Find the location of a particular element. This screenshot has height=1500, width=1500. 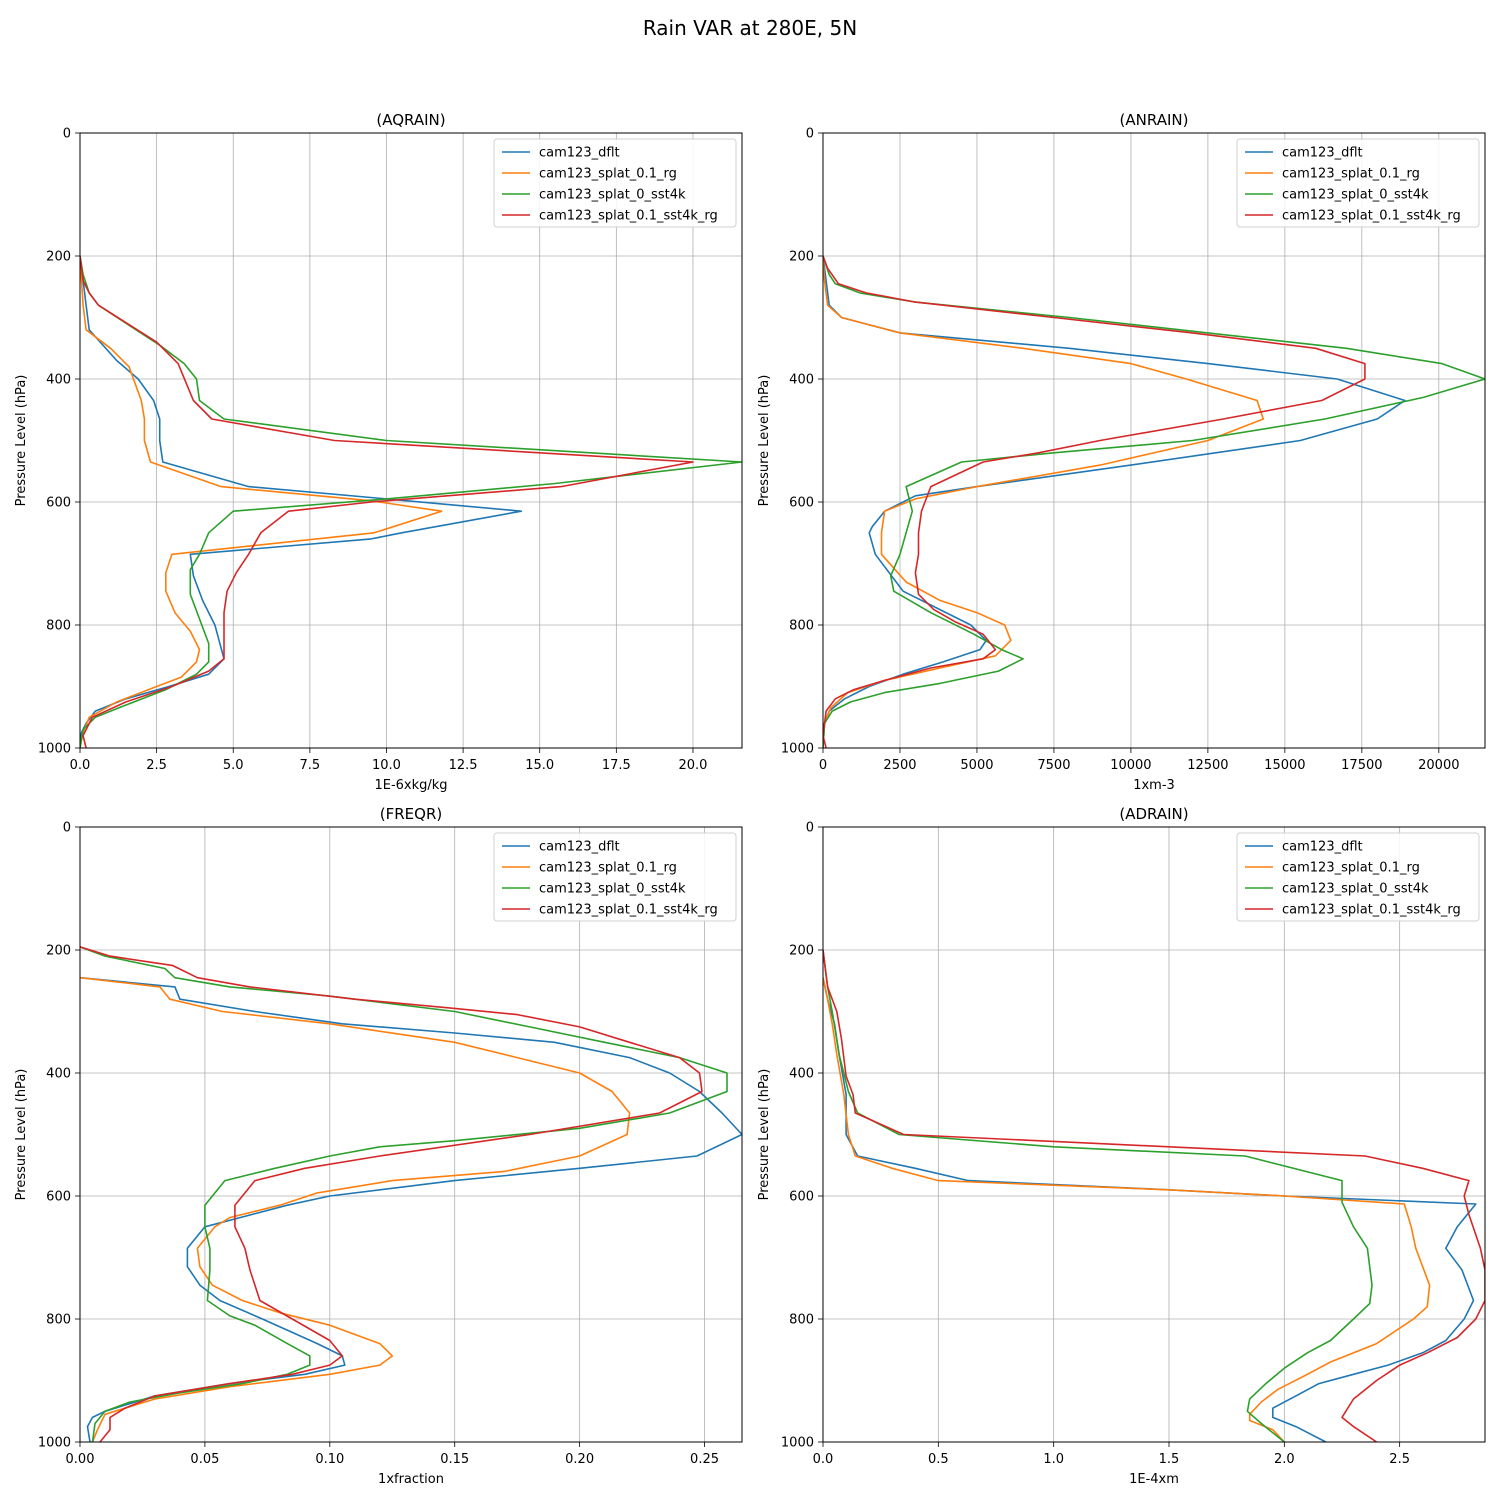

x-tick-label: 0.00 is located at coordinates (80, 1459).